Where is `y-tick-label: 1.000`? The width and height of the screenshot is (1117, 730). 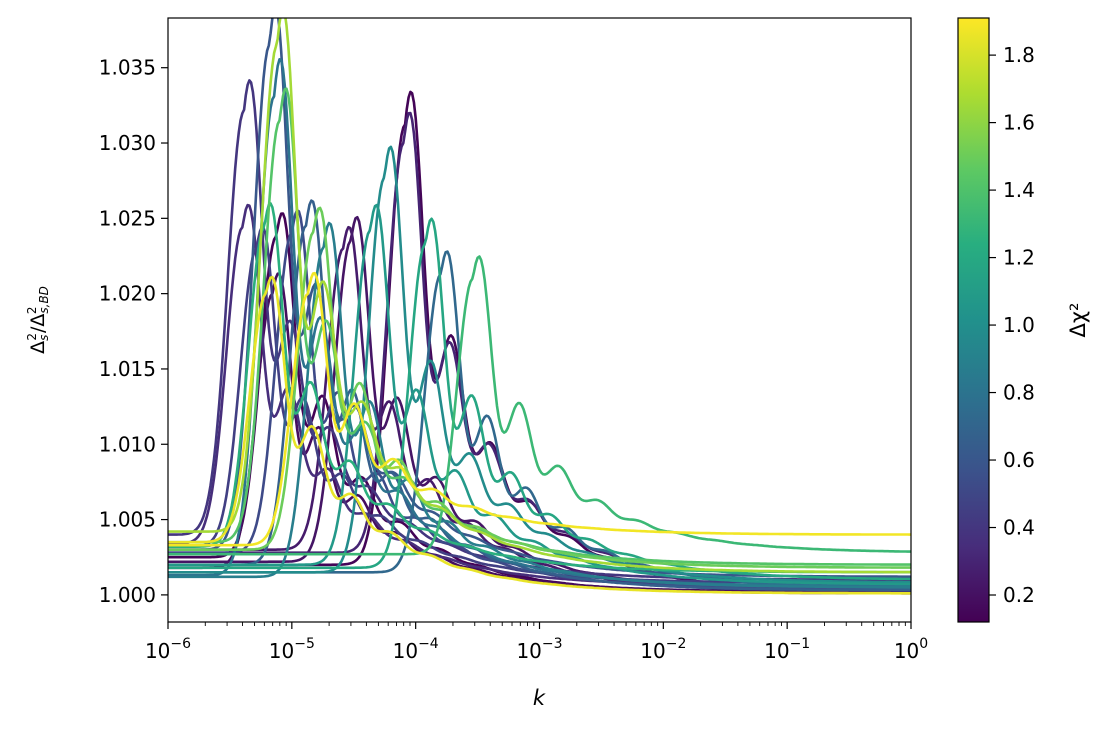
y-tick-label: 1.000 is located at coordinates (127, 595).